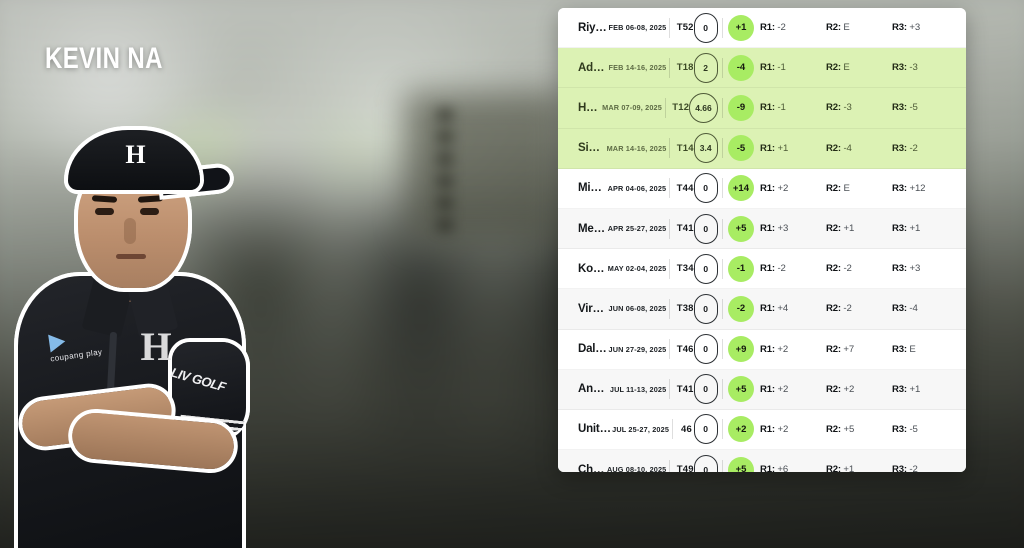  What do you see at coordinates (703, 107) in the screenshot?
I see `points-badge: 4.66` at bounding box center [703, 107].